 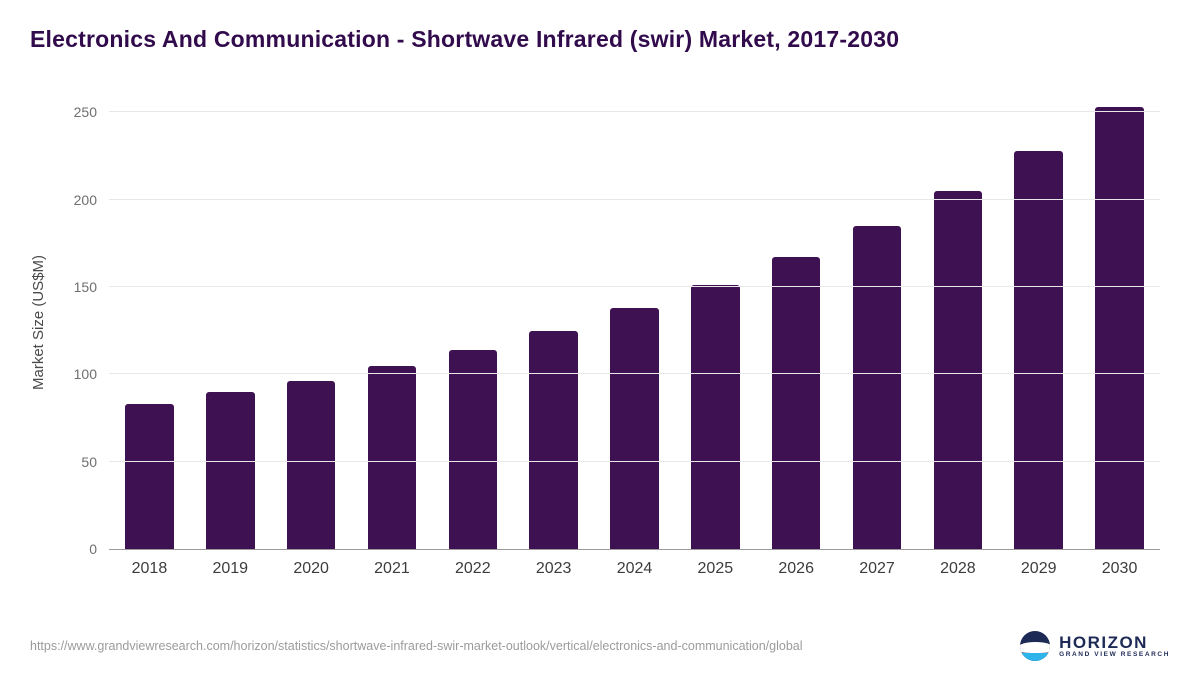 I want to click on bar-2024, so click(x=634, y=428).